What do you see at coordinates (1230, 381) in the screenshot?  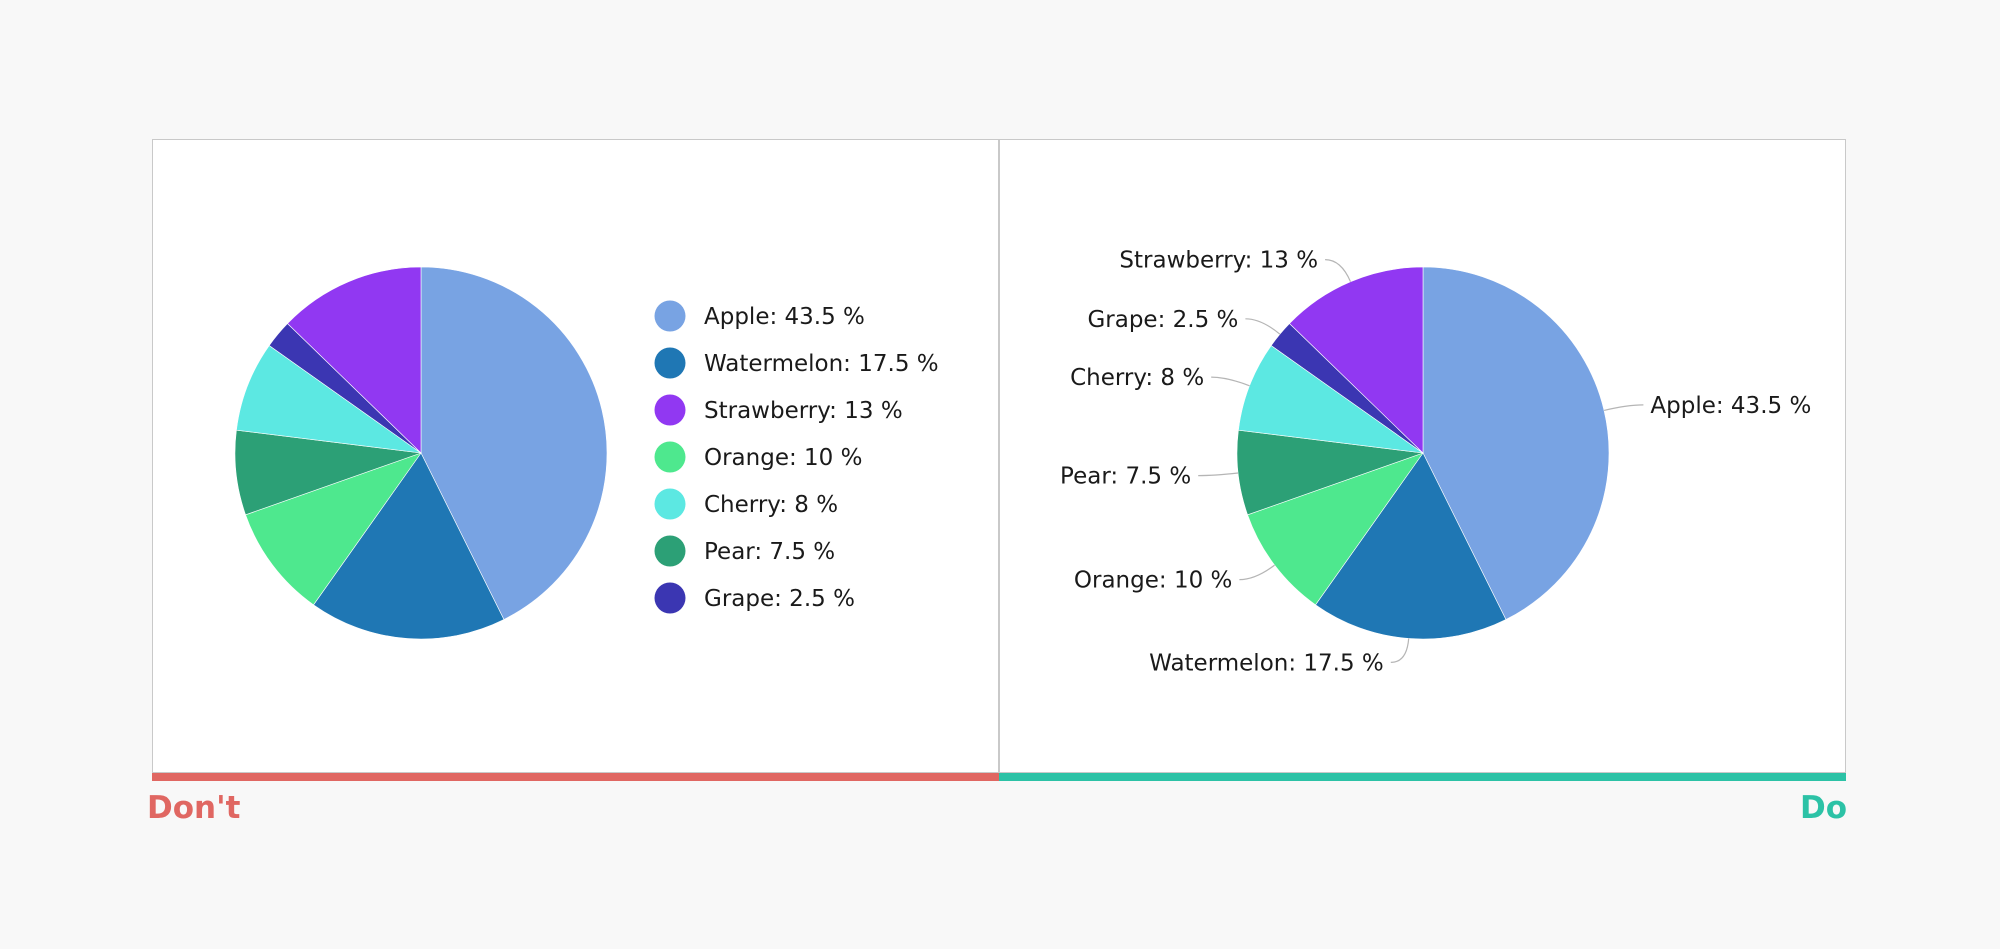 I see `leader-line-cherry` at bounding box center [1230, 381].